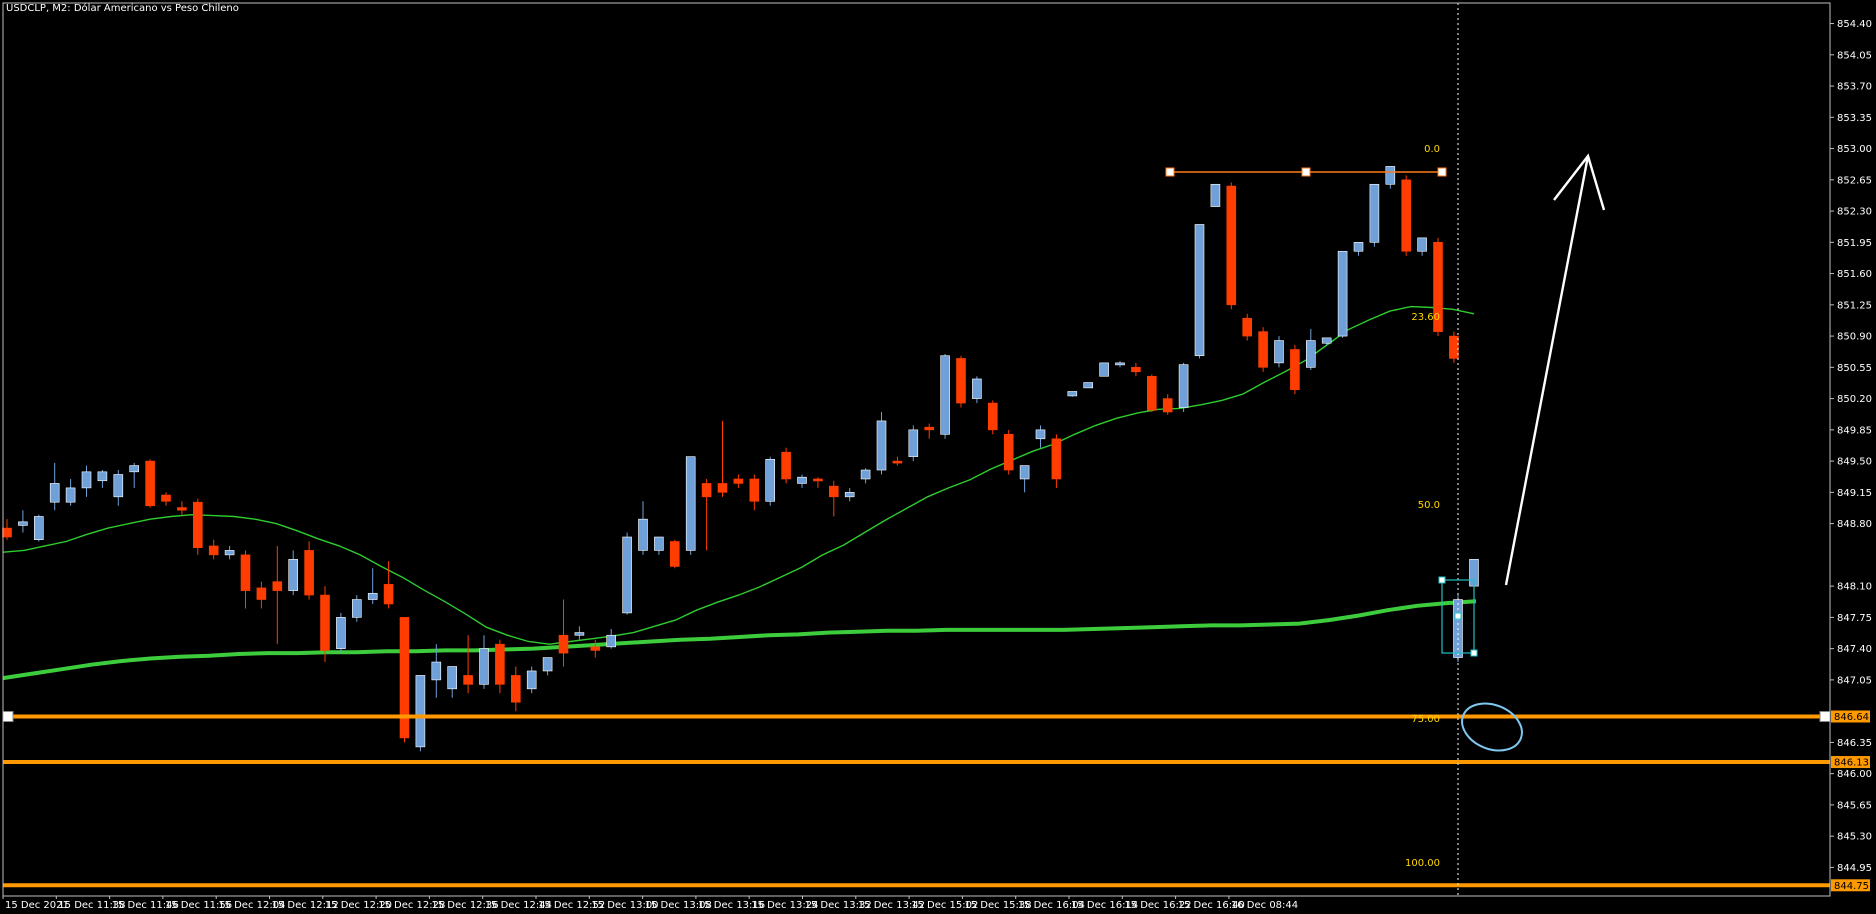 This screenshot has width=1876, height=914. What do you see at coordinates (1104, 905) in the screenshot?
I see `x-tick-label: 15 Dec 16:14` at bounding box center [1104, 905].